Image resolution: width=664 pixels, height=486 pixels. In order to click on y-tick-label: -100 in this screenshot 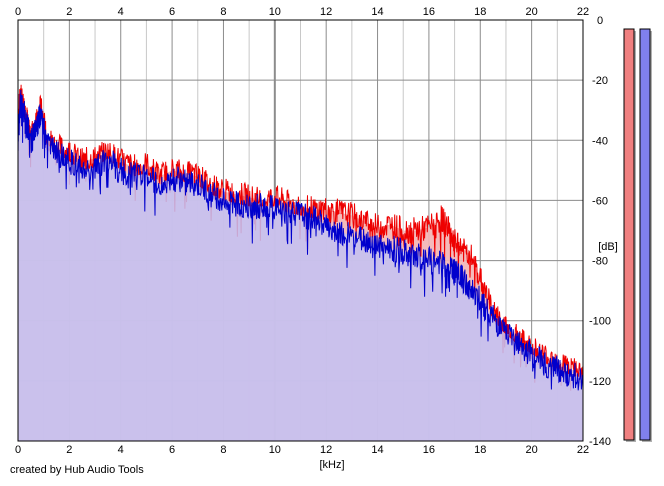, I will do `click(600, 322)`.